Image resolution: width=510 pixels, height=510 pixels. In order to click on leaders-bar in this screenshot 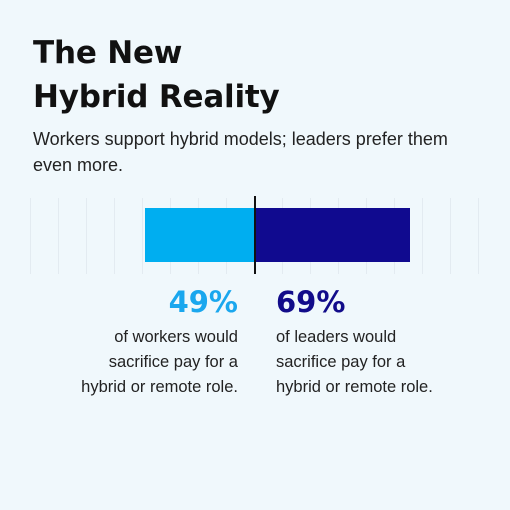, I will do `click(333, 235)`.